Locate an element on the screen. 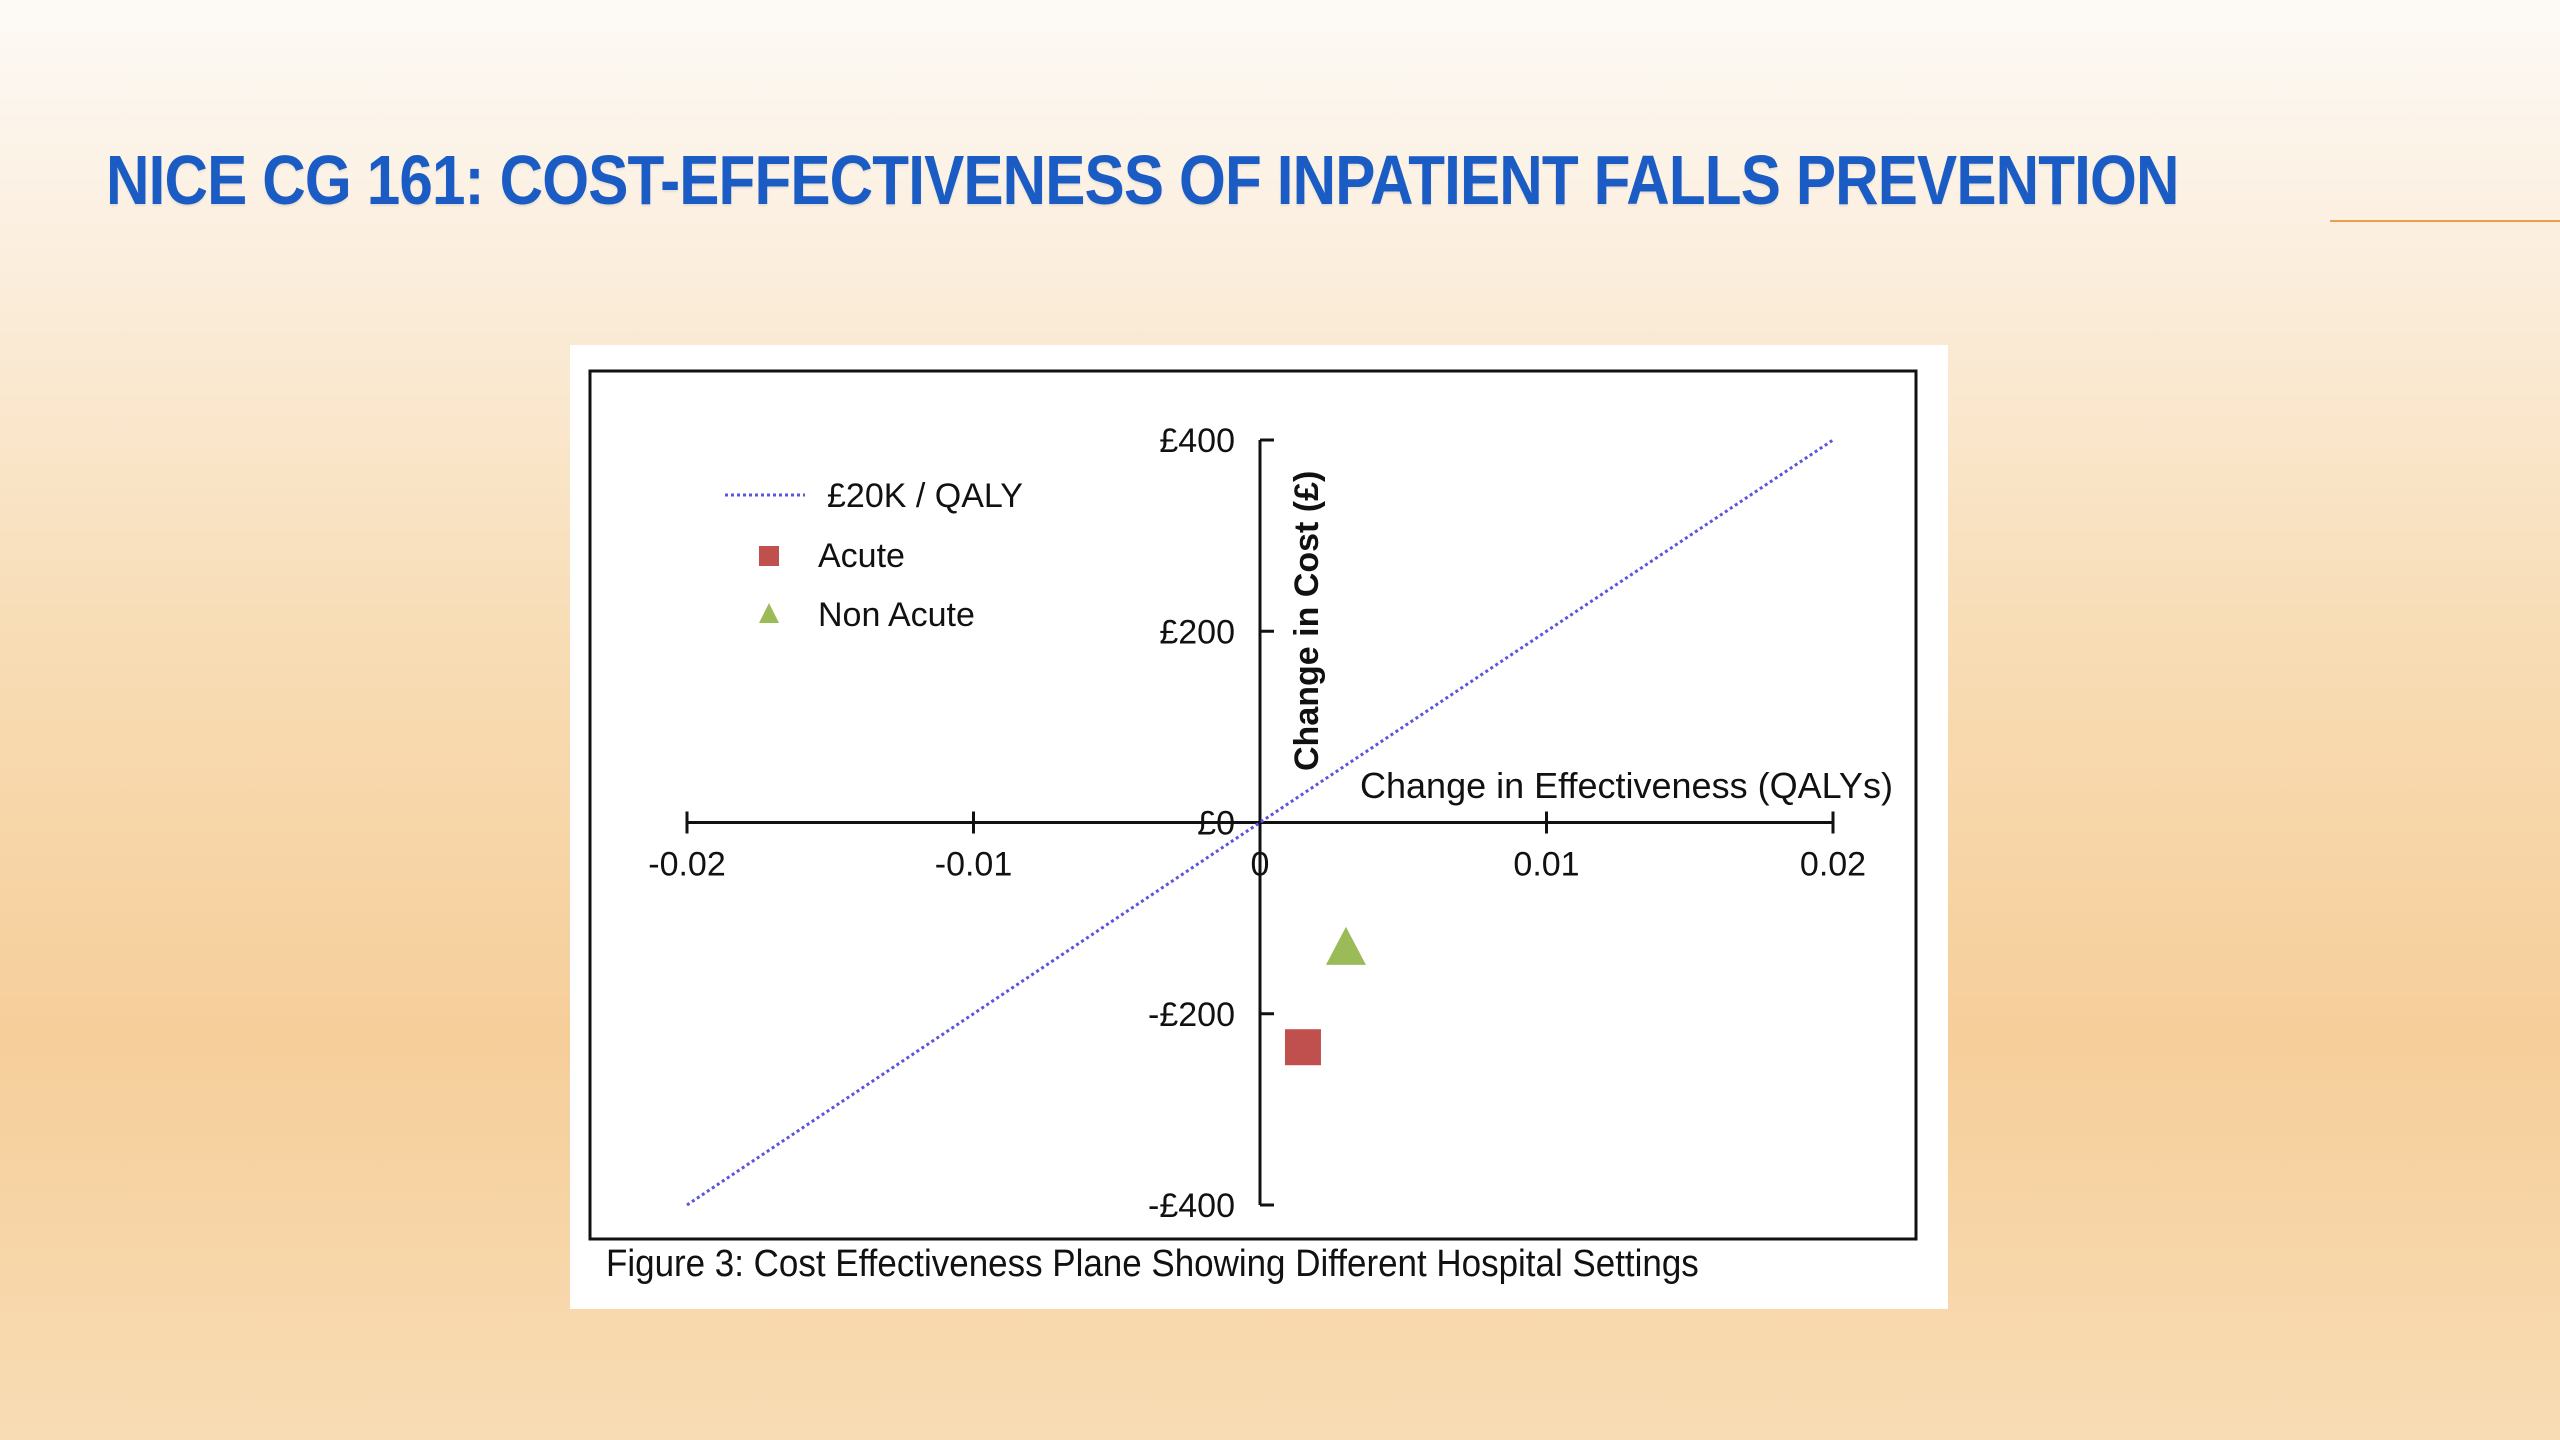 This screenshot has height=1440, width=2560. title-underline is located at coordinates (2445, 221).